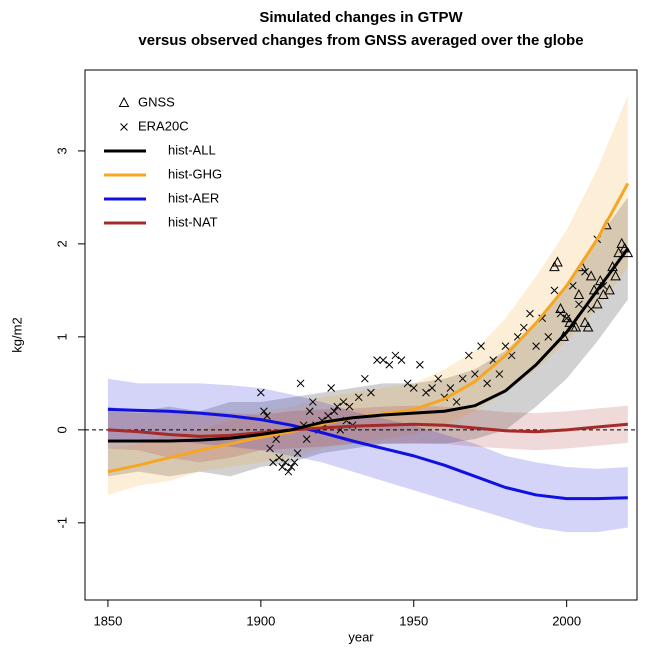  Describe the element at coordinates (361, 17) in the screenshot. I see `chart-title: Simulated changes in GTPW` at that location.